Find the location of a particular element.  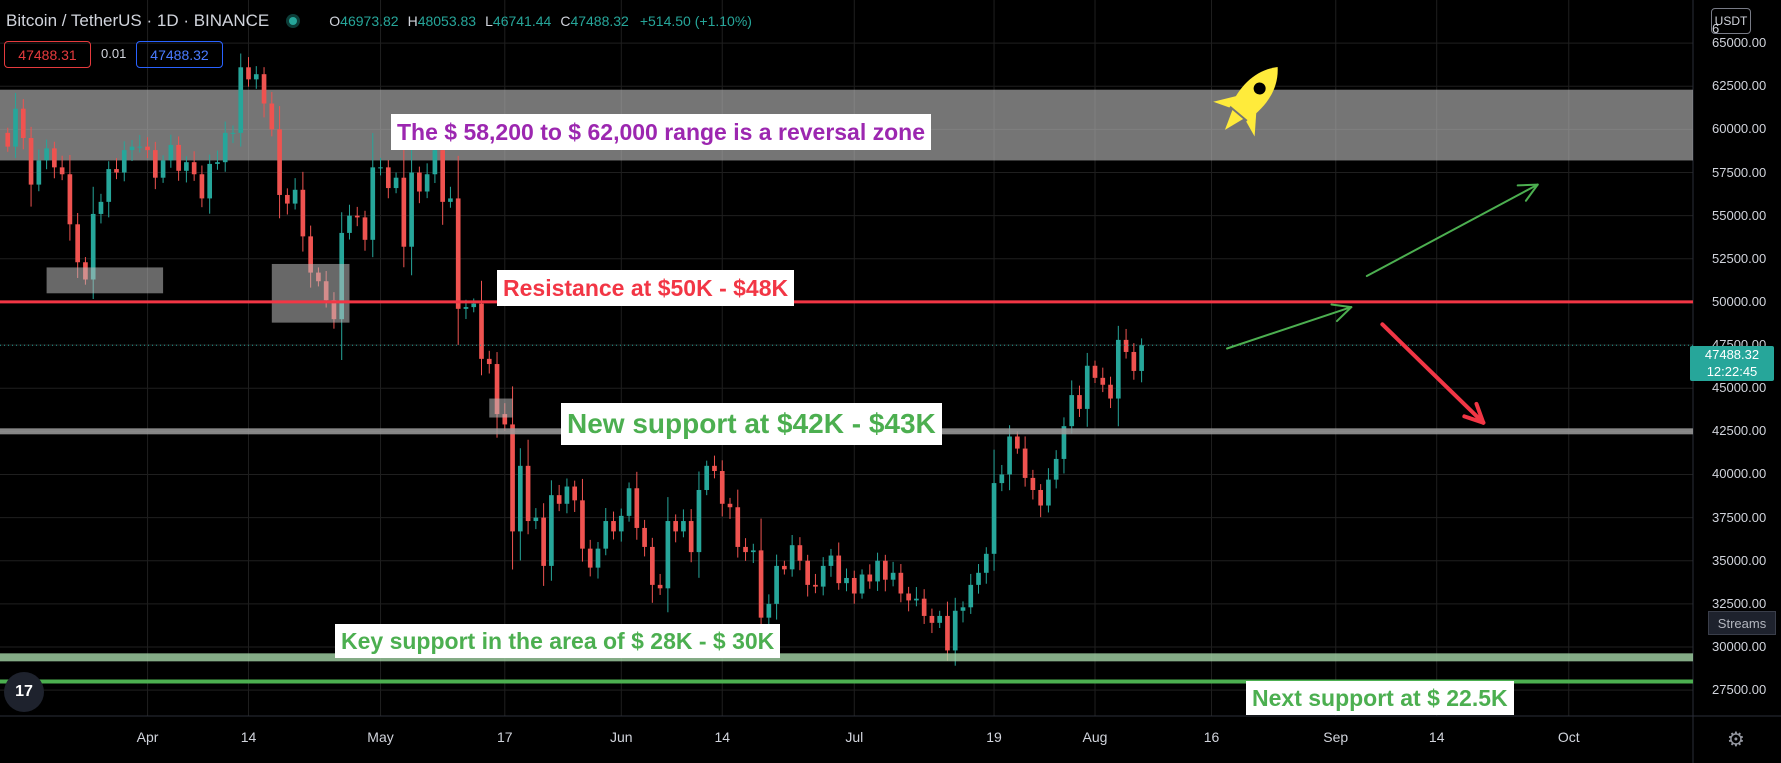

tradingview-logo: 17 is located at coordinates (24, 692).